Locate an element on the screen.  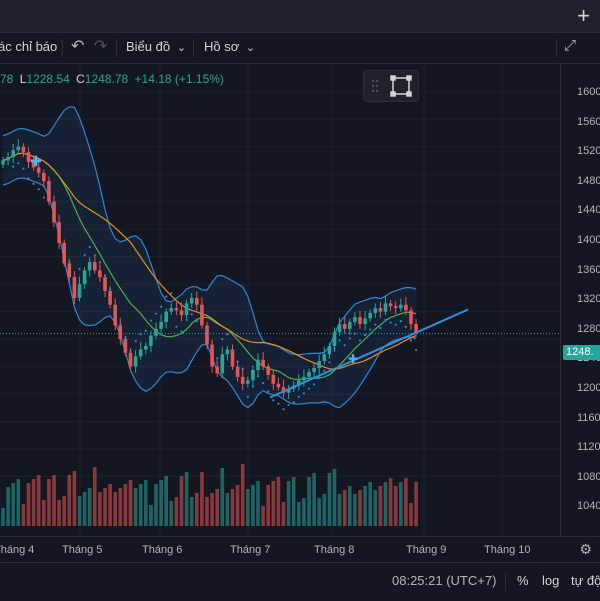
profile-menu-button: Hồ sơ ⌄ is located at coordinates (229, 46).